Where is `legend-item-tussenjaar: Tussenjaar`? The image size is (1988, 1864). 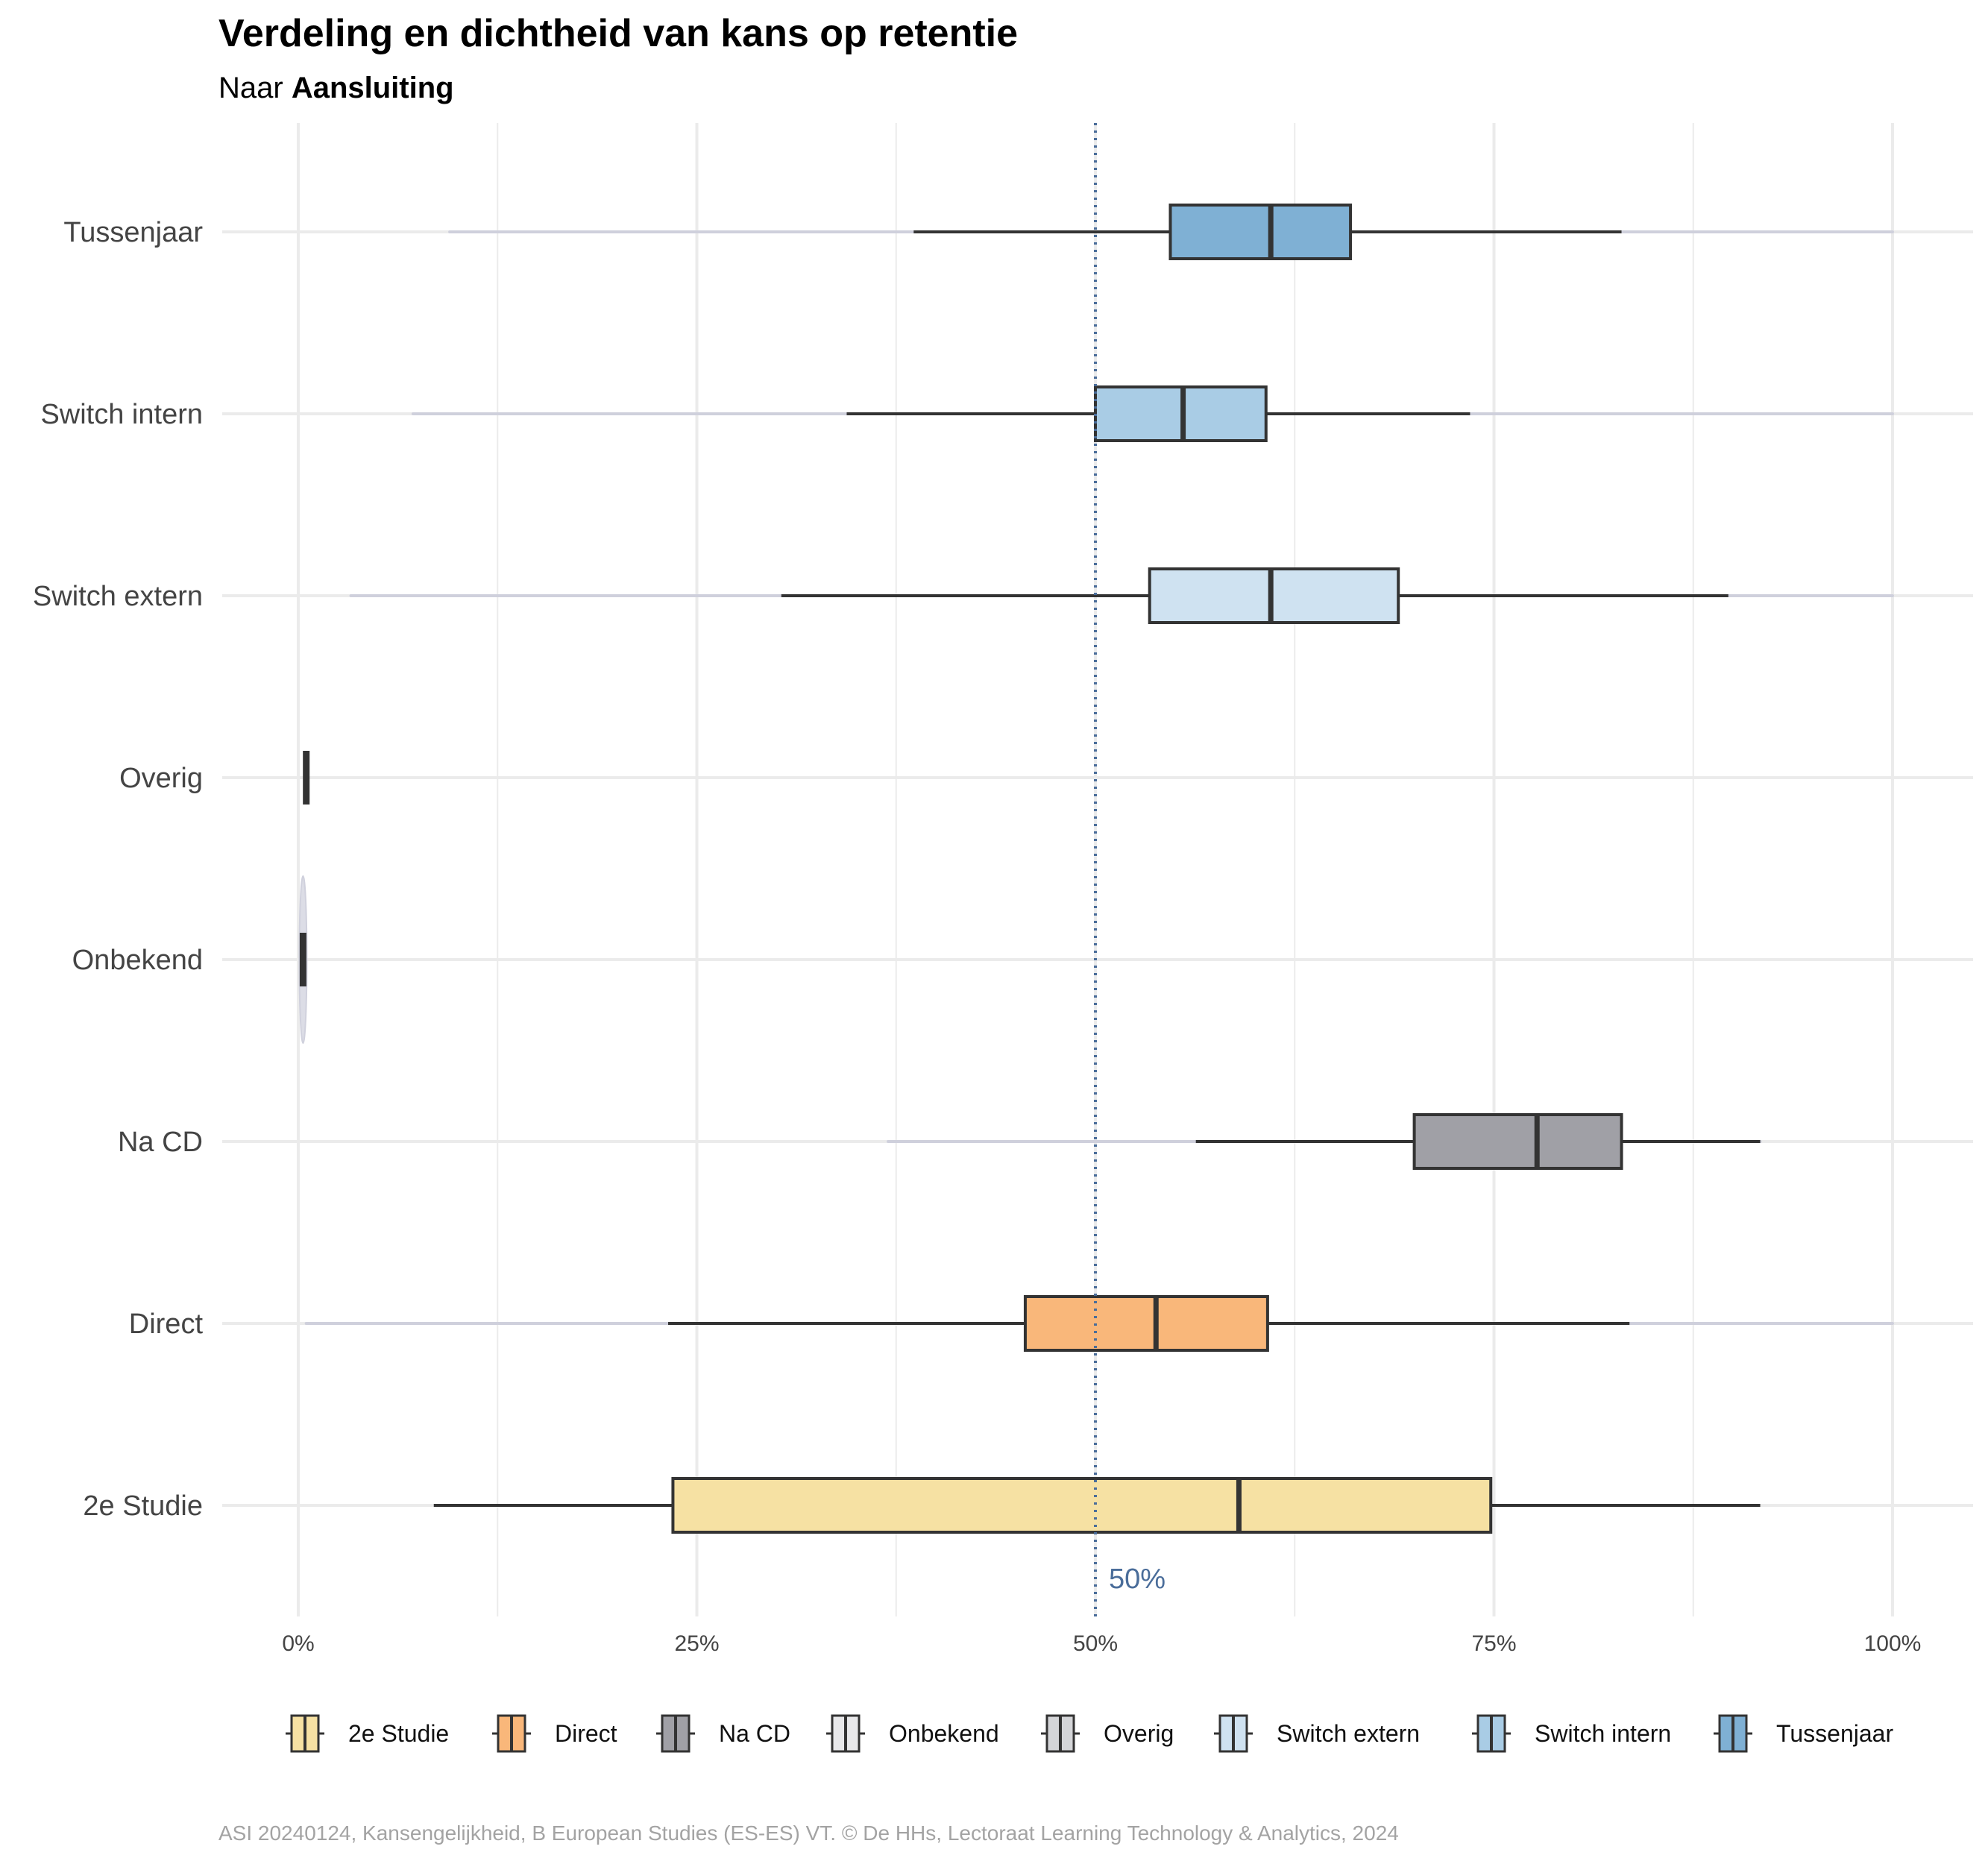 legend-item-tussenjaar: Tussenjaar is located at coordinates (1803, 1733).